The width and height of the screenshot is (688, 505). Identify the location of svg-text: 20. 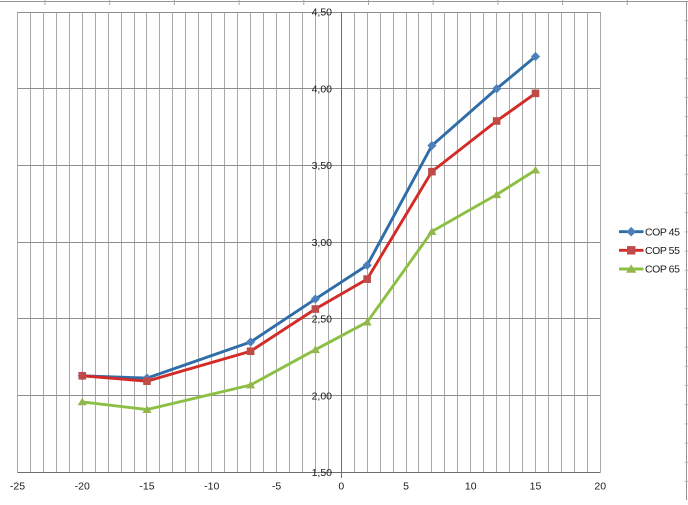
(600, 487).